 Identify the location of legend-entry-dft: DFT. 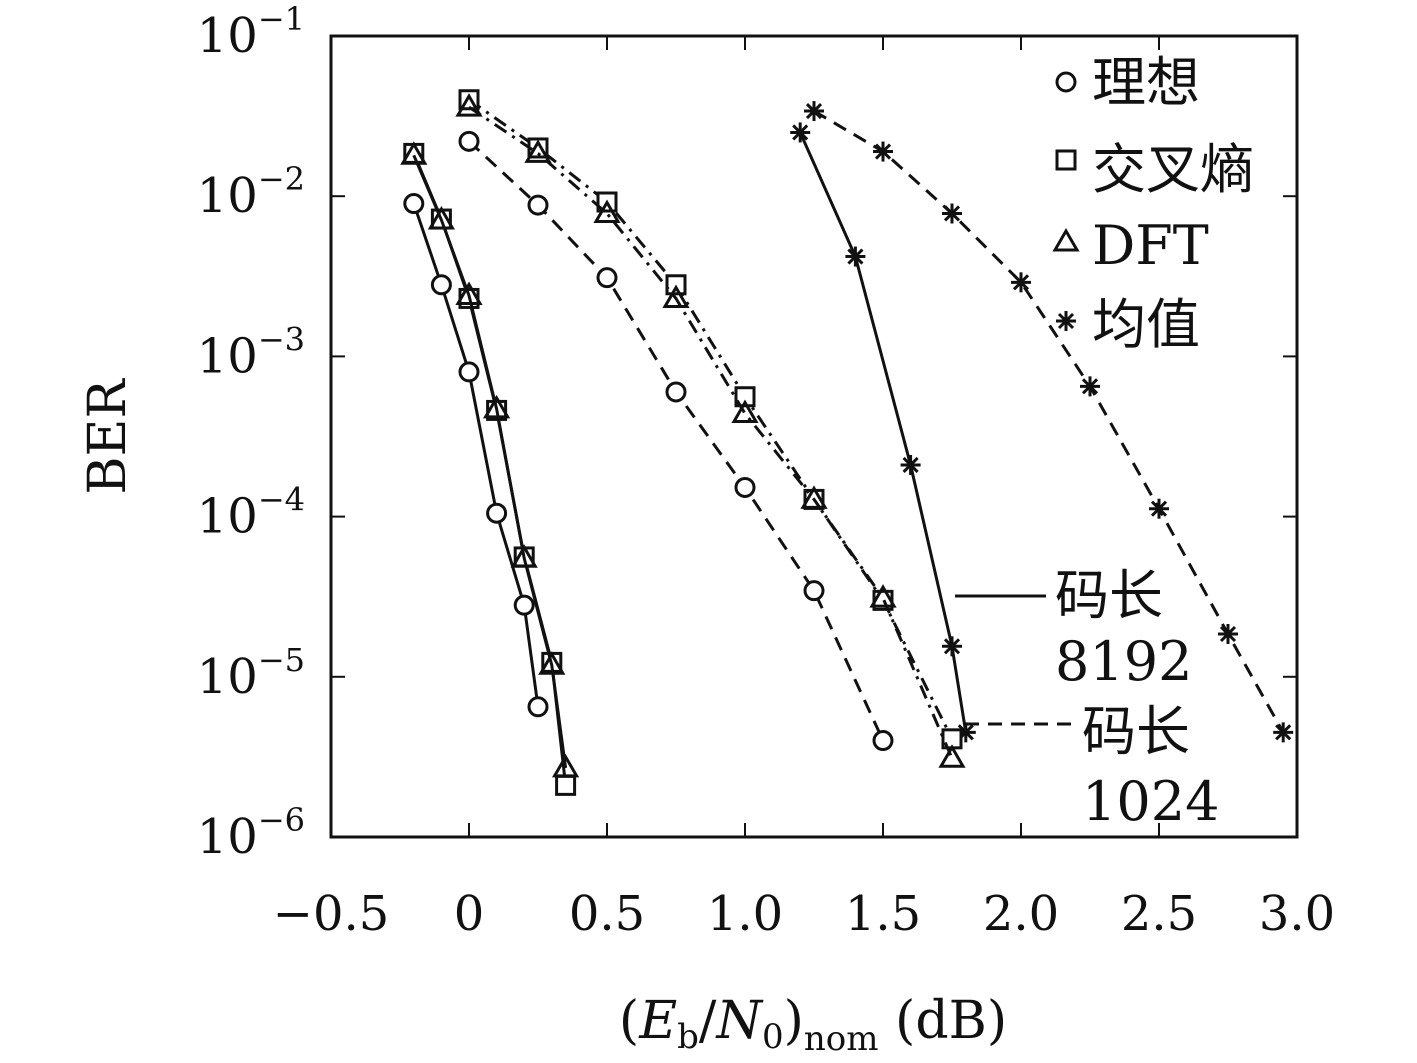
(1130, 245).